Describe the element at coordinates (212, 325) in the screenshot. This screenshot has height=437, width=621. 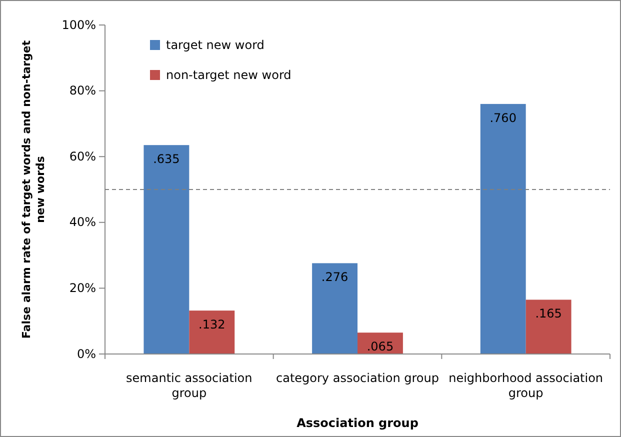
I see `data-label: .132` at that location.